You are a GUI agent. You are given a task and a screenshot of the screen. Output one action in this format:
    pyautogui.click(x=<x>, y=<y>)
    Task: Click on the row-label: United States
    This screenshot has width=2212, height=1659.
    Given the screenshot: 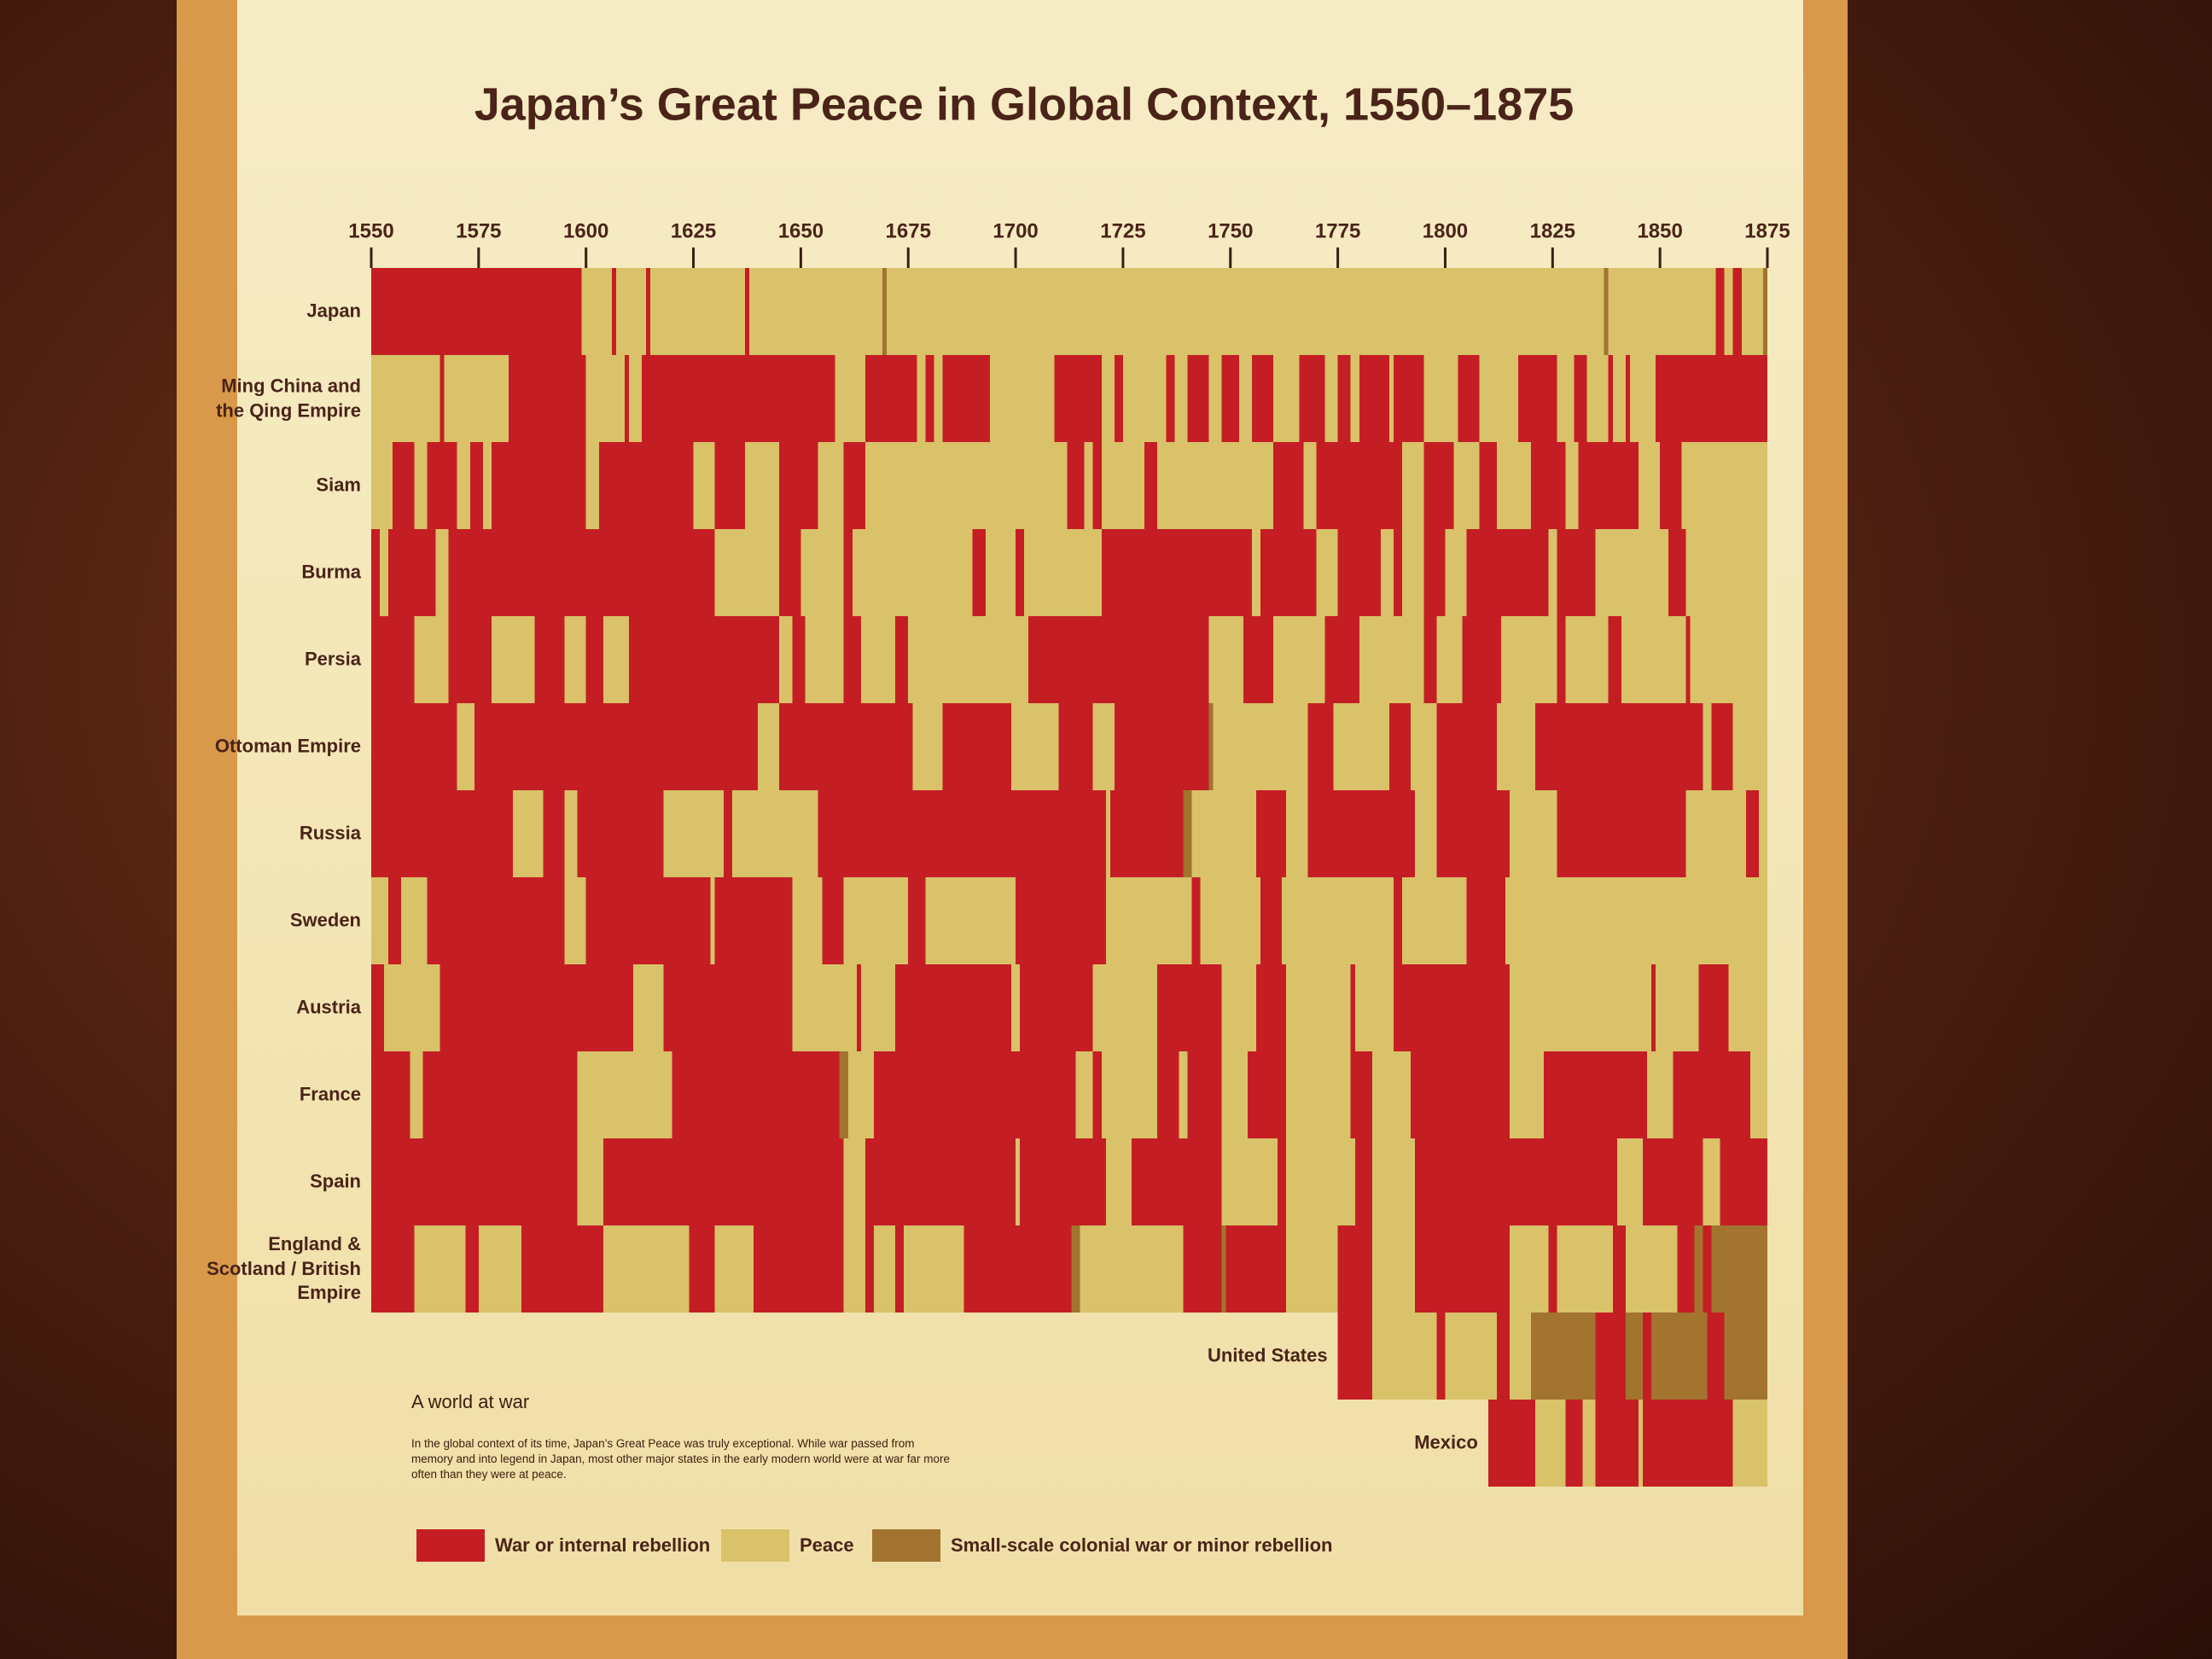 What is the action you would take?
    pyautogui.click(x=1268, y=1355)
    